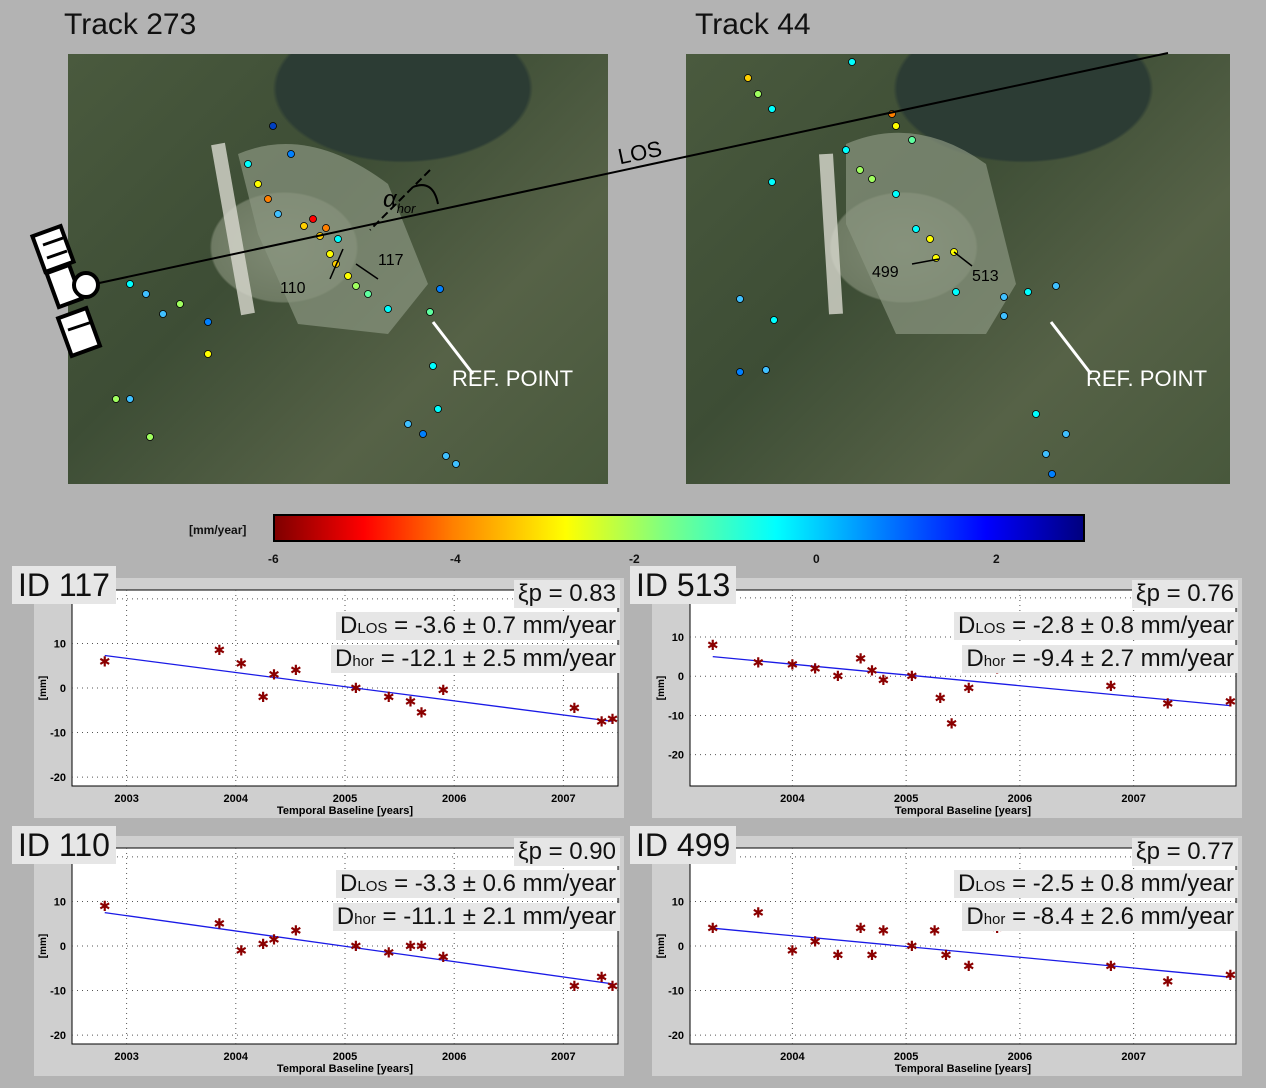  I want to click on dlos-value: DLOS = -3.3 ± 0.6 mm/year, so click(478, 884).